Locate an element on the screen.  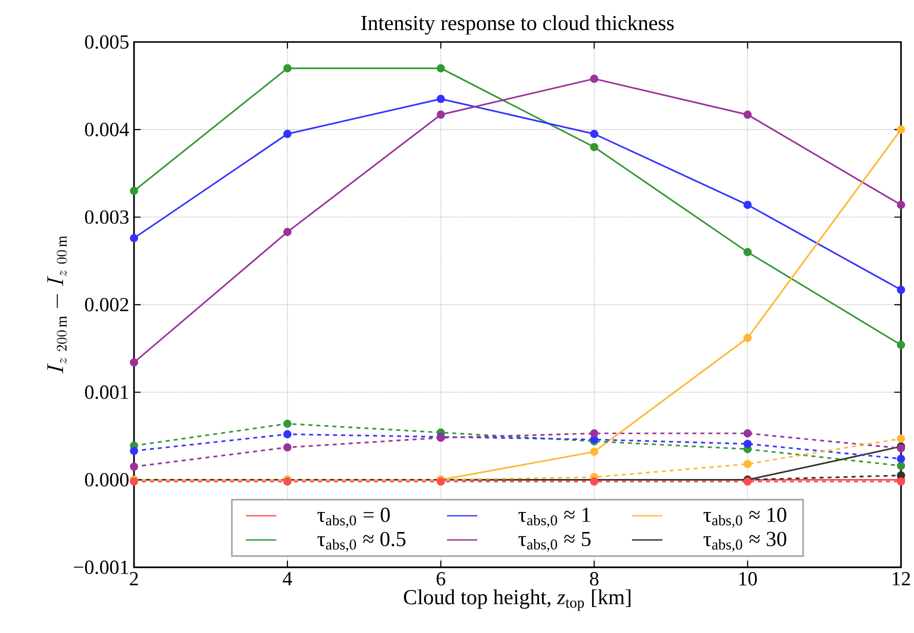
legend-label: τ$_{abs,0}$ ≈ 5 is located at coordinates (554, 542).